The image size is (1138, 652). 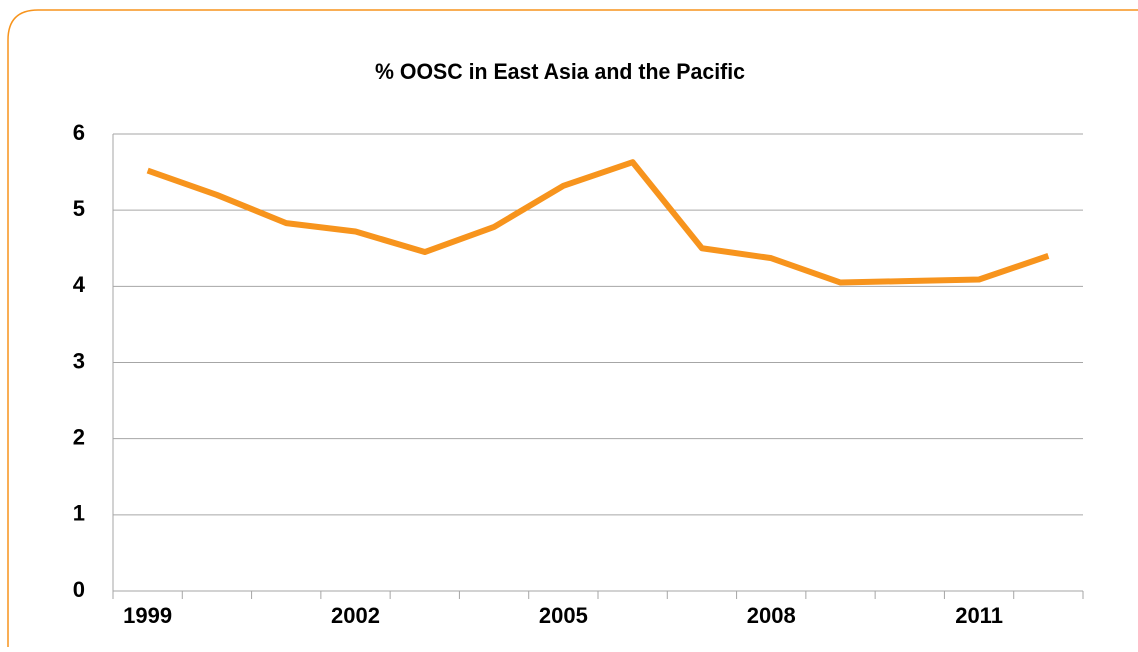 What do you see at coordinates (79, 589) in the screenshot?
I see `y-tick-label: 0` at bounding box center [79, 589].